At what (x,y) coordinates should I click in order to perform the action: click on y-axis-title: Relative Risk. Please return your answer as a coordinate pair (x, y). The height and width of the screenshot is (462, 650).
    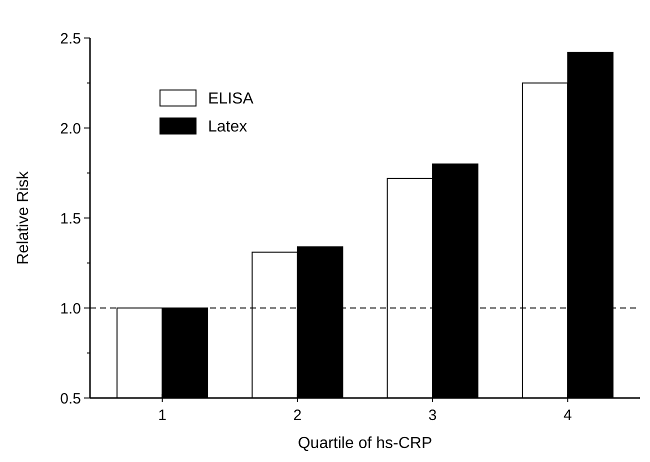
    Looking at the image, I should click on (23, 217).